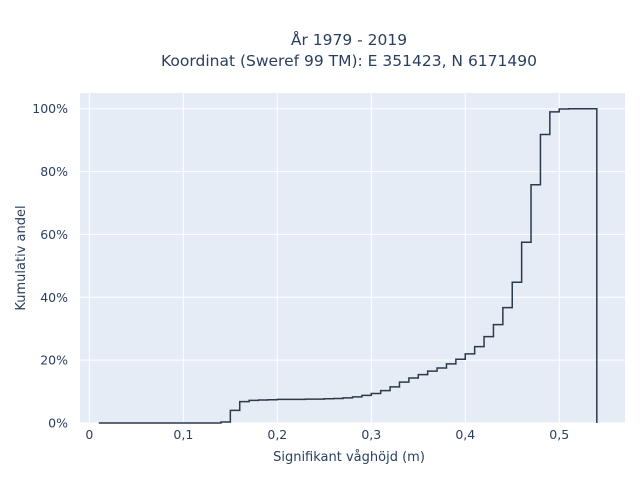 This screenshot has height=480, width=640. What do you see at coordinates (371, 434) in the screenshot?
I see `x-tick-label: 0,3` at bounding box center [371, 434].